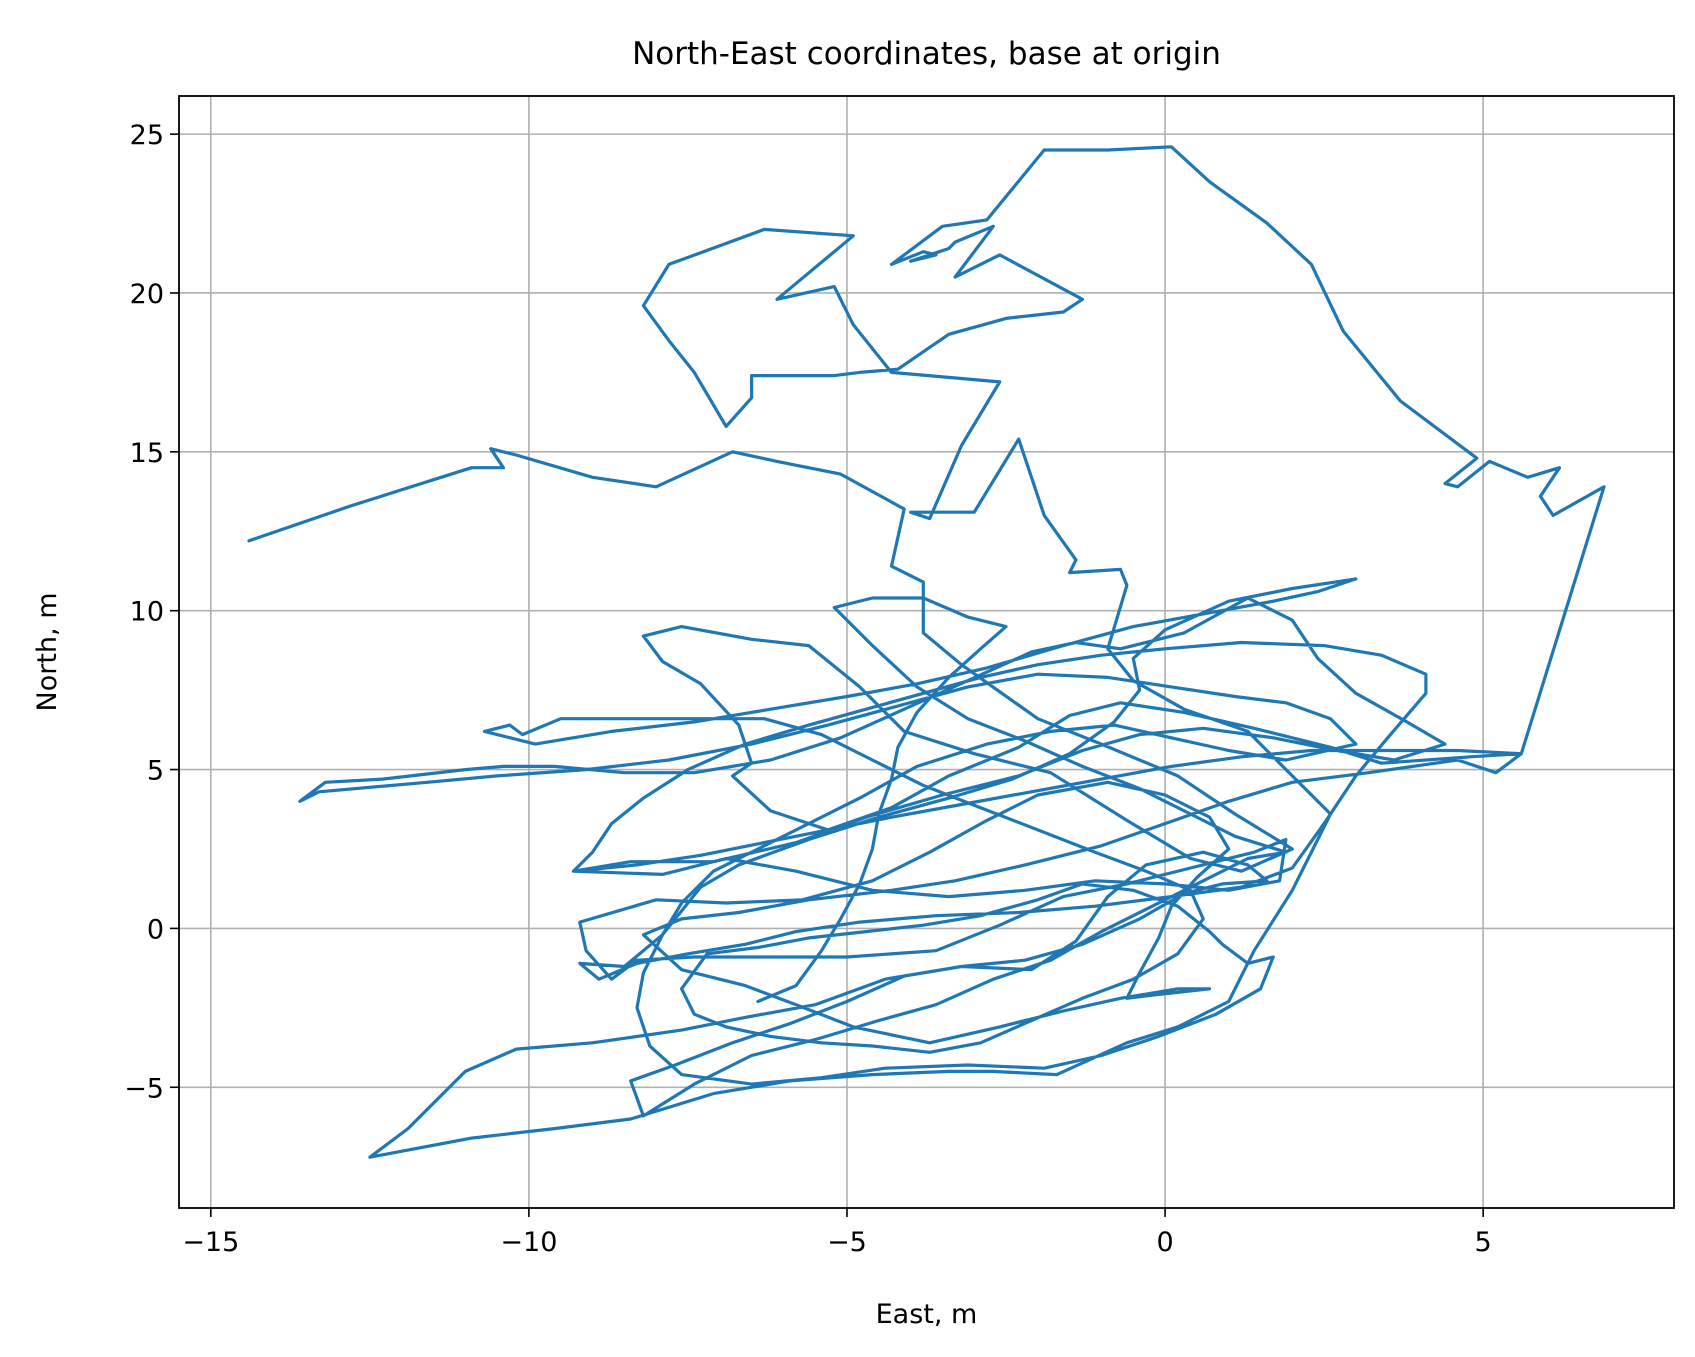 This screenshot has height=1357, width=1695. I want to click on y-tick-label: 10, so click(147, 612).